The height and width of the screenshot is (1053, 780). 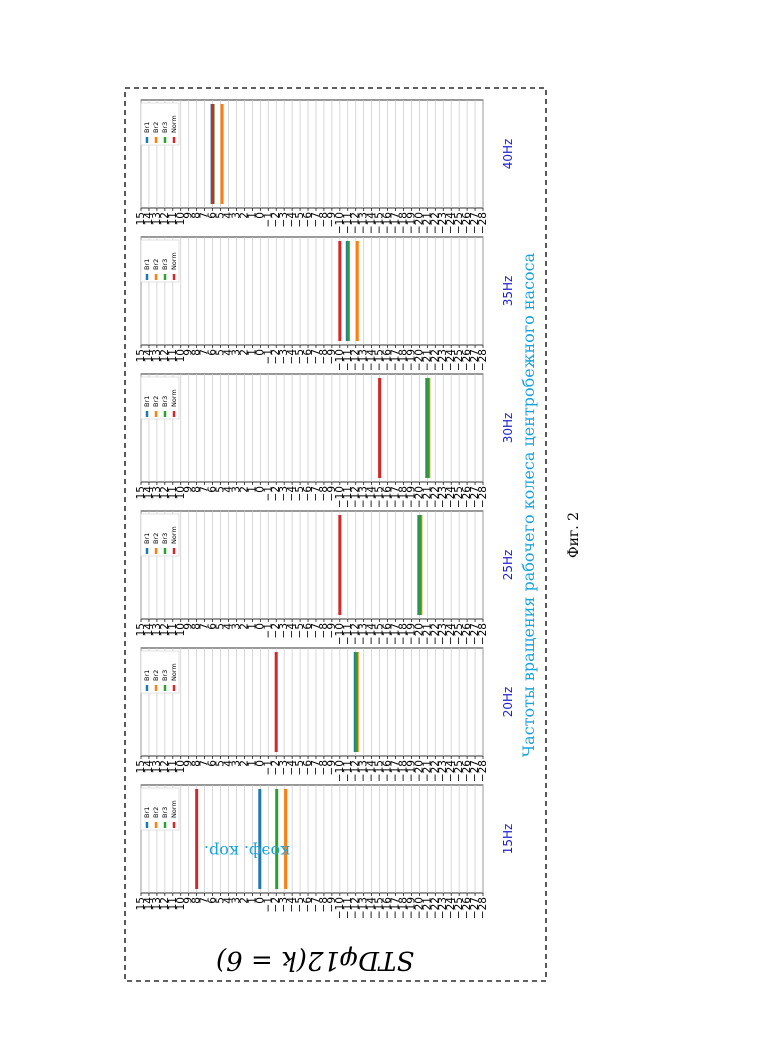 What do you see at coordinates (315, 960) in the screenshot?
I see `figure-title: STDφ12(k = 6)` at bounding box center [315, 960].